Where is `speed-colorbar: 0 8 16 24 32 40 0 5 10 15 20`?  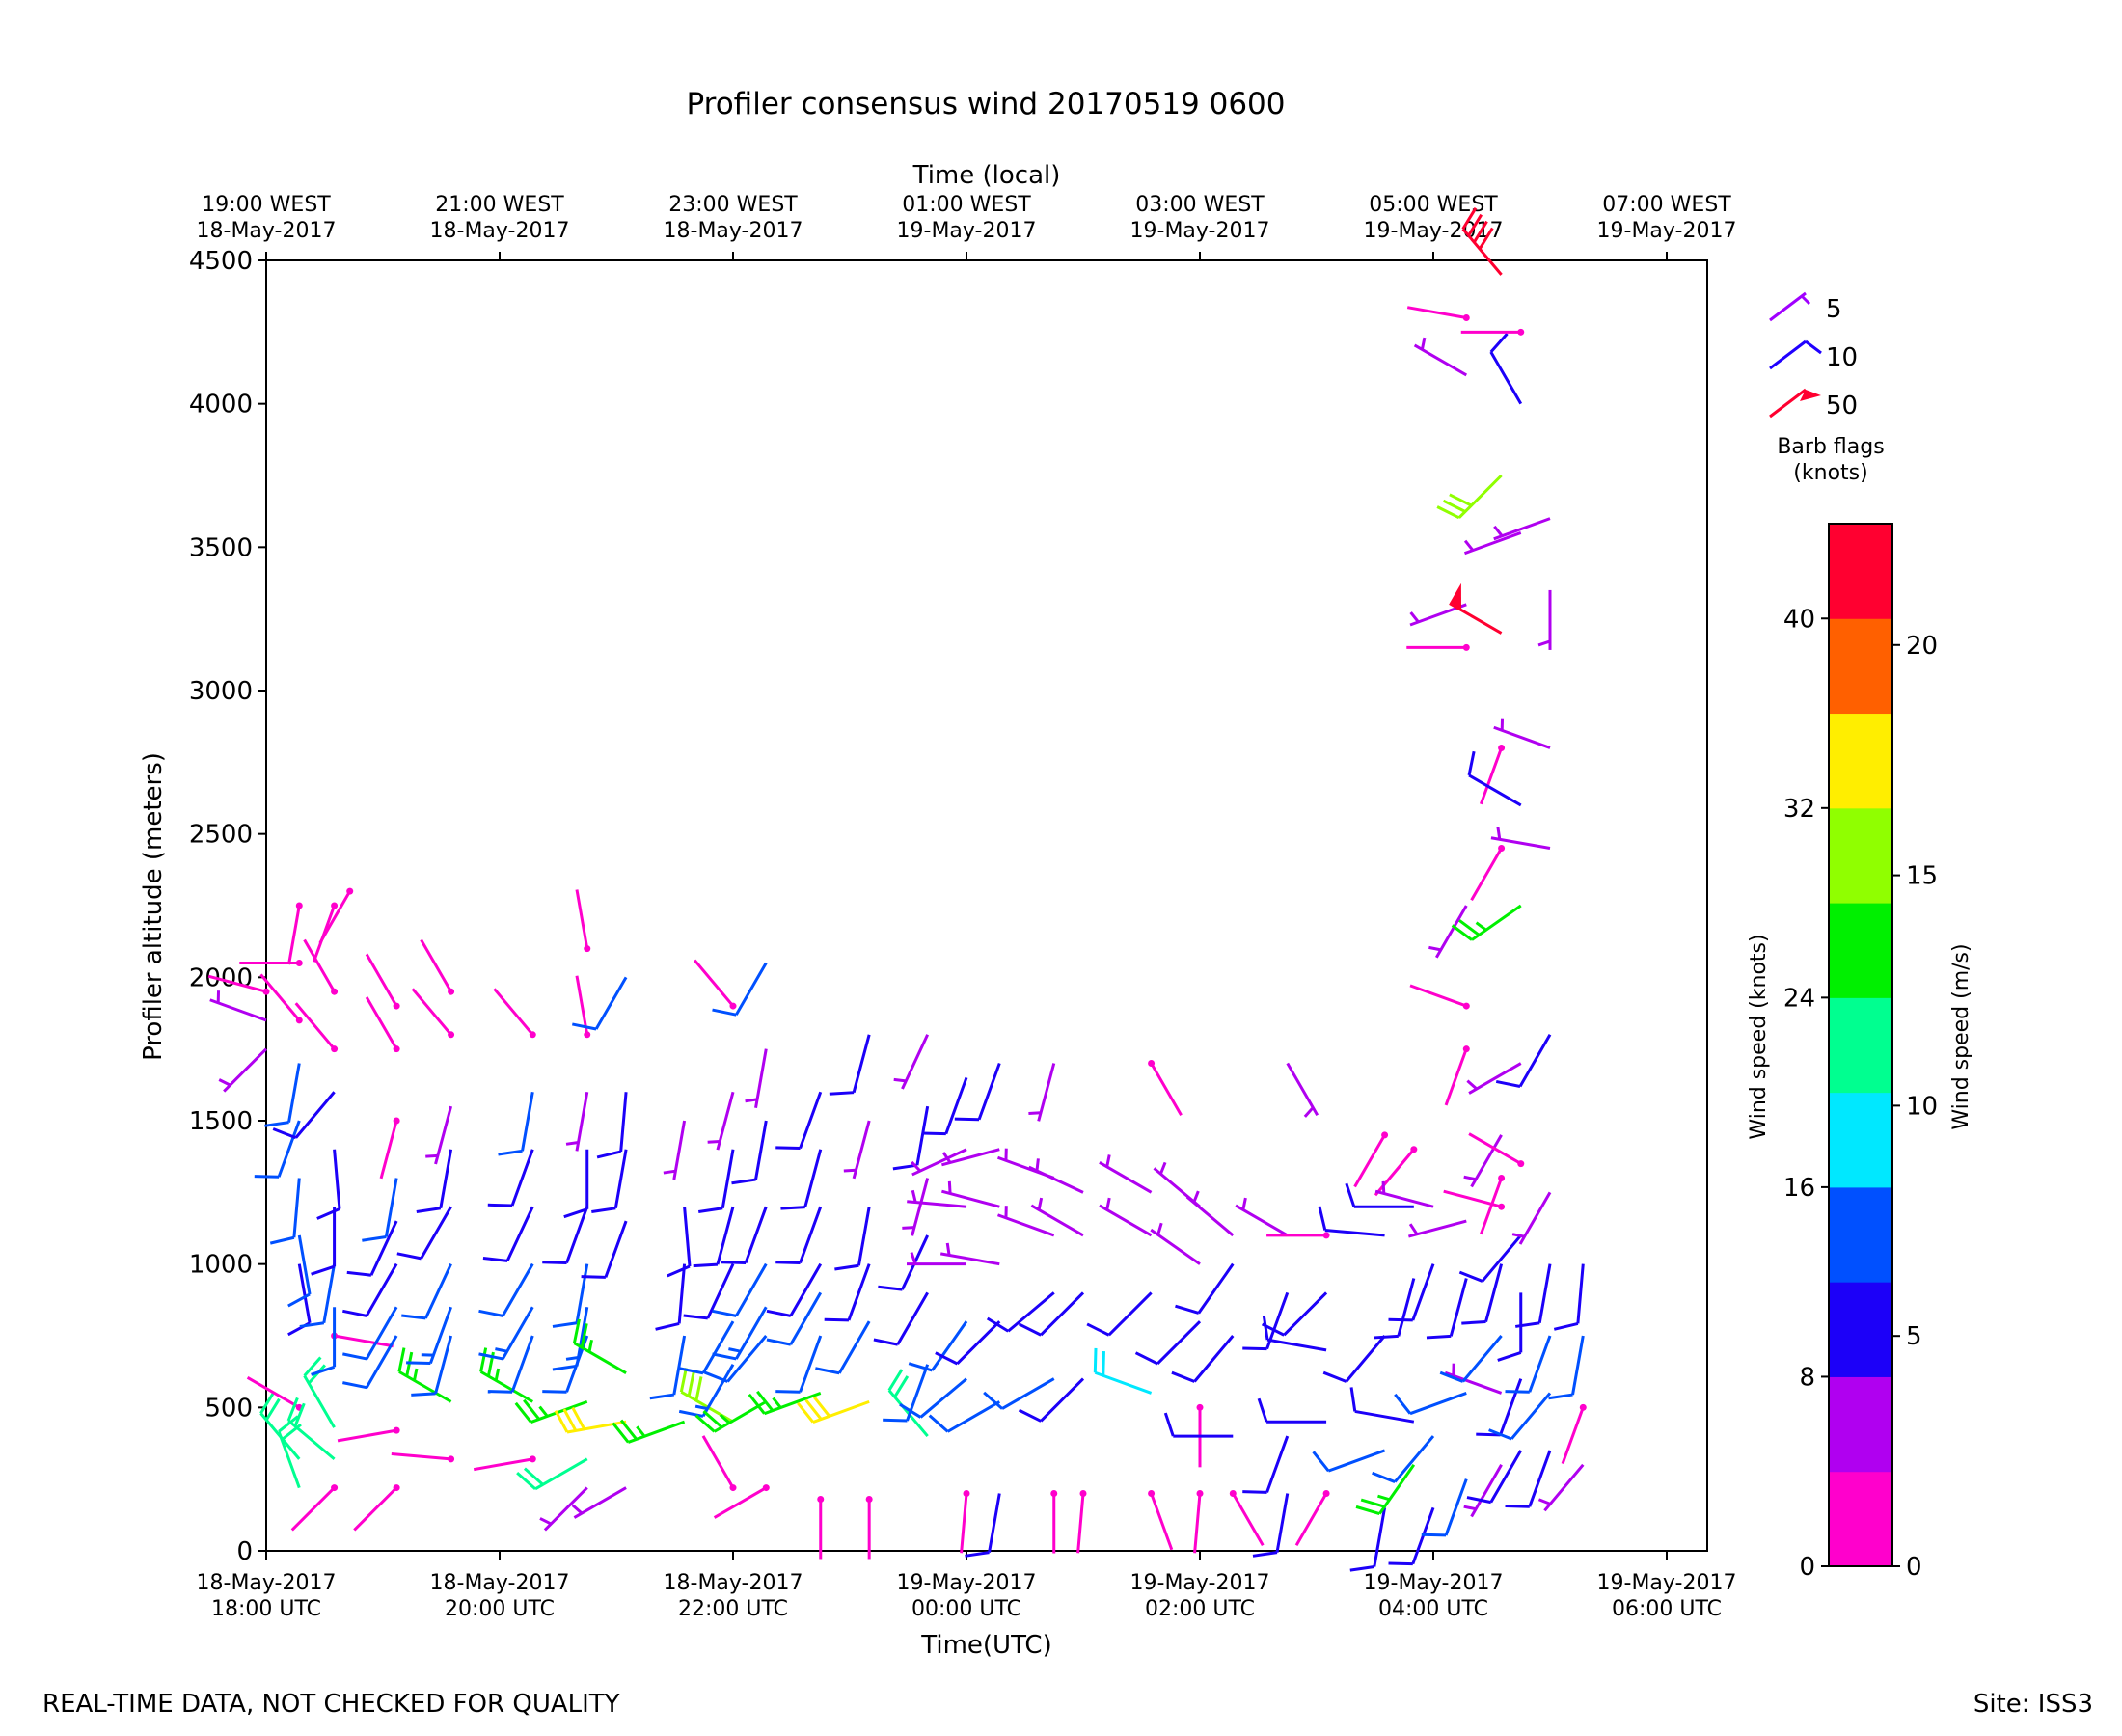
speed-colorbar: 0 8 16 24 32 40 0 5 10 15 20 is located at coordinates (1861, 1053).